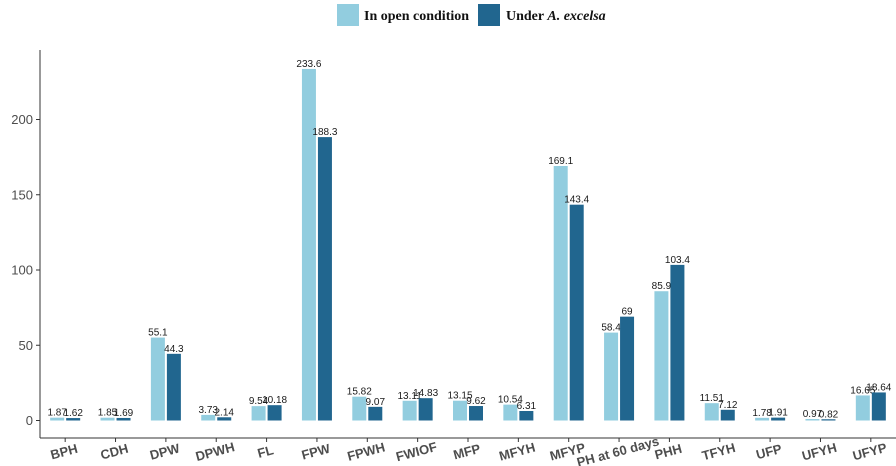 This screenshot has height=466, width=896. What do you see at coordinates (829, 414) in the screenshot?
I see `data-label: 0.82` at bounding box center [829, 414].